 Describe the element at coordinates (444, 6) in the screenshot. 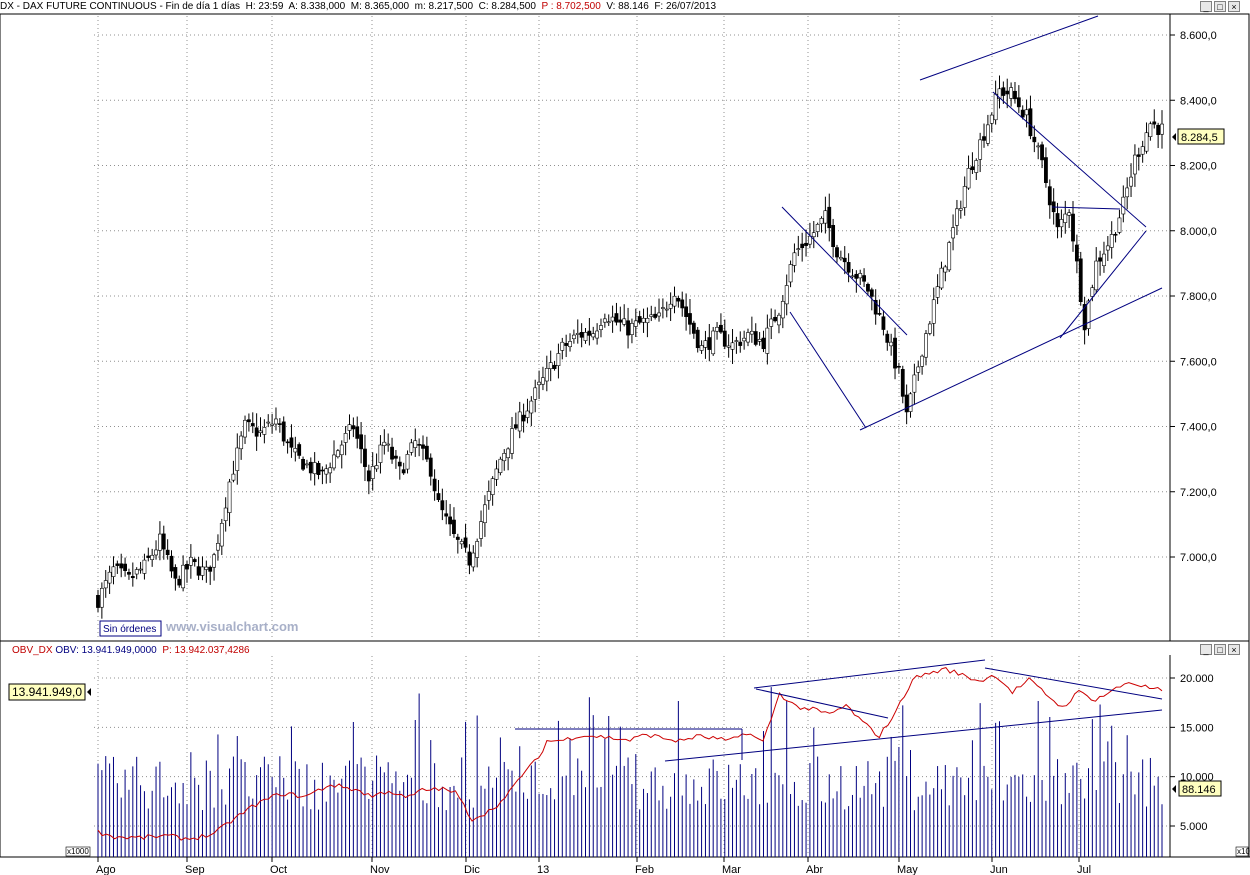

I see `header-mn: m: 8.217,500` at that location.